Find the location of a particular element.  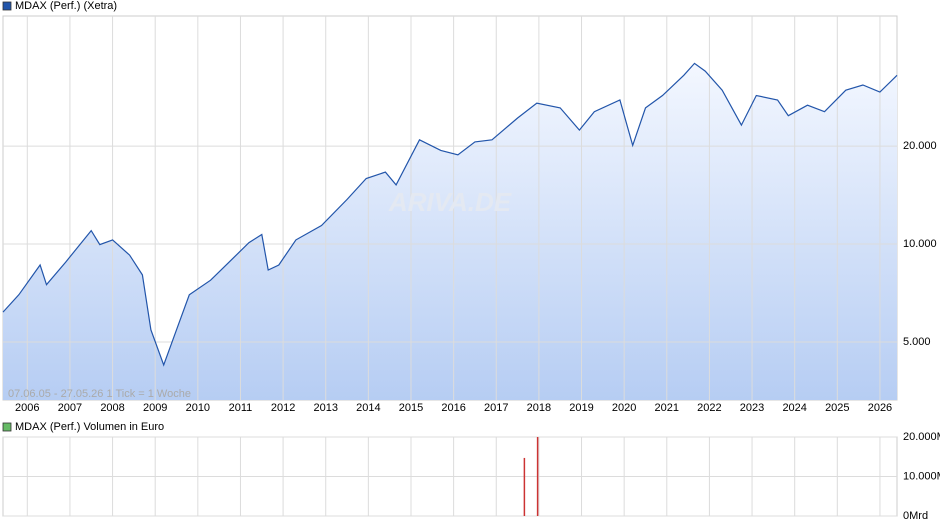

watermark: ARIVA.DE is located at coordinates (450, 202).